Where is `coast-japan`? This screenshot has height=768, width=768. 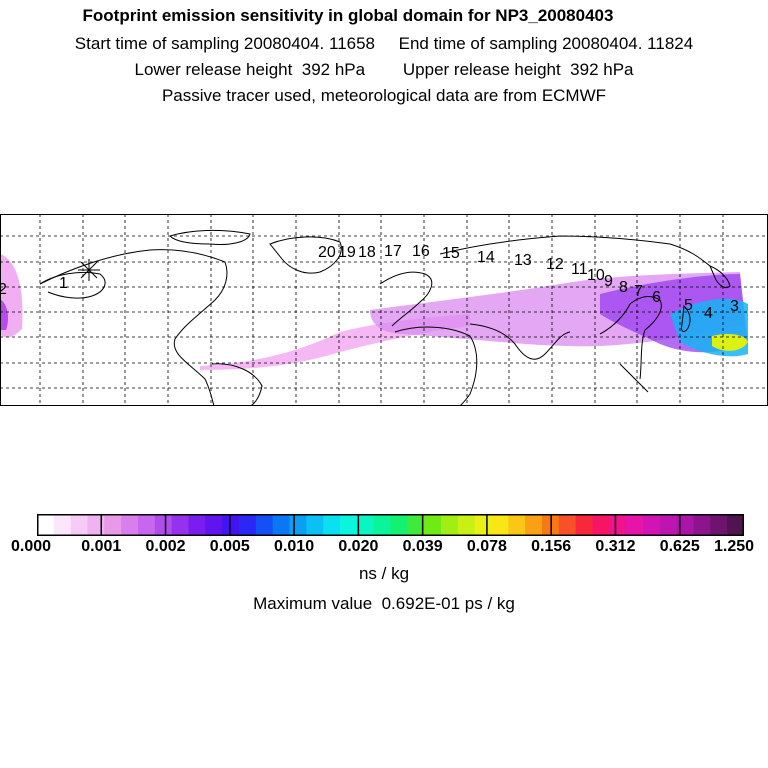 coast-japan is located at coordinates (686, 318).